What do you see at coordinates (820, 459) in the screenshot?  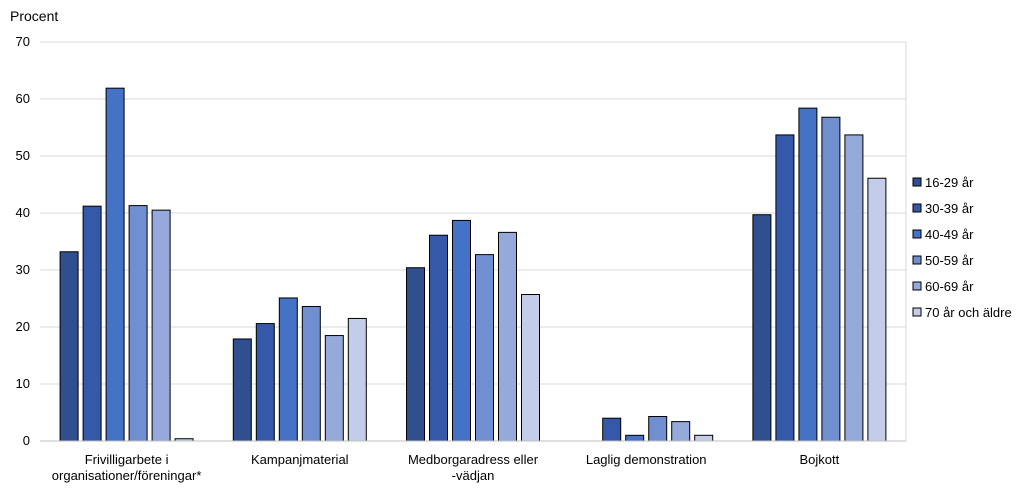 I see `x-category-label: Bojkott` at bounding box center [820, 459].